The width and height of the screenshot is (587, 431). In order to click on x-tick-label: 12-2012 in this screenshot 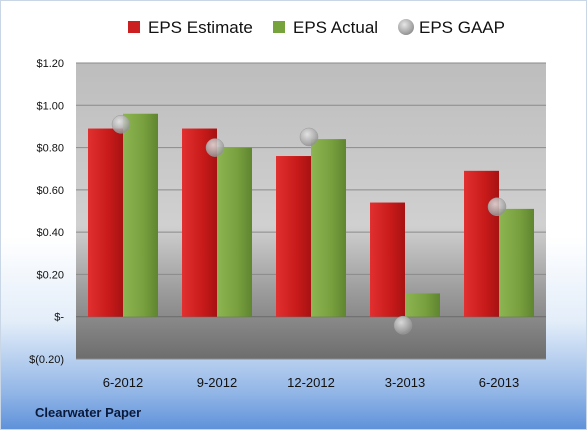, I will do `click(311, 382)`.